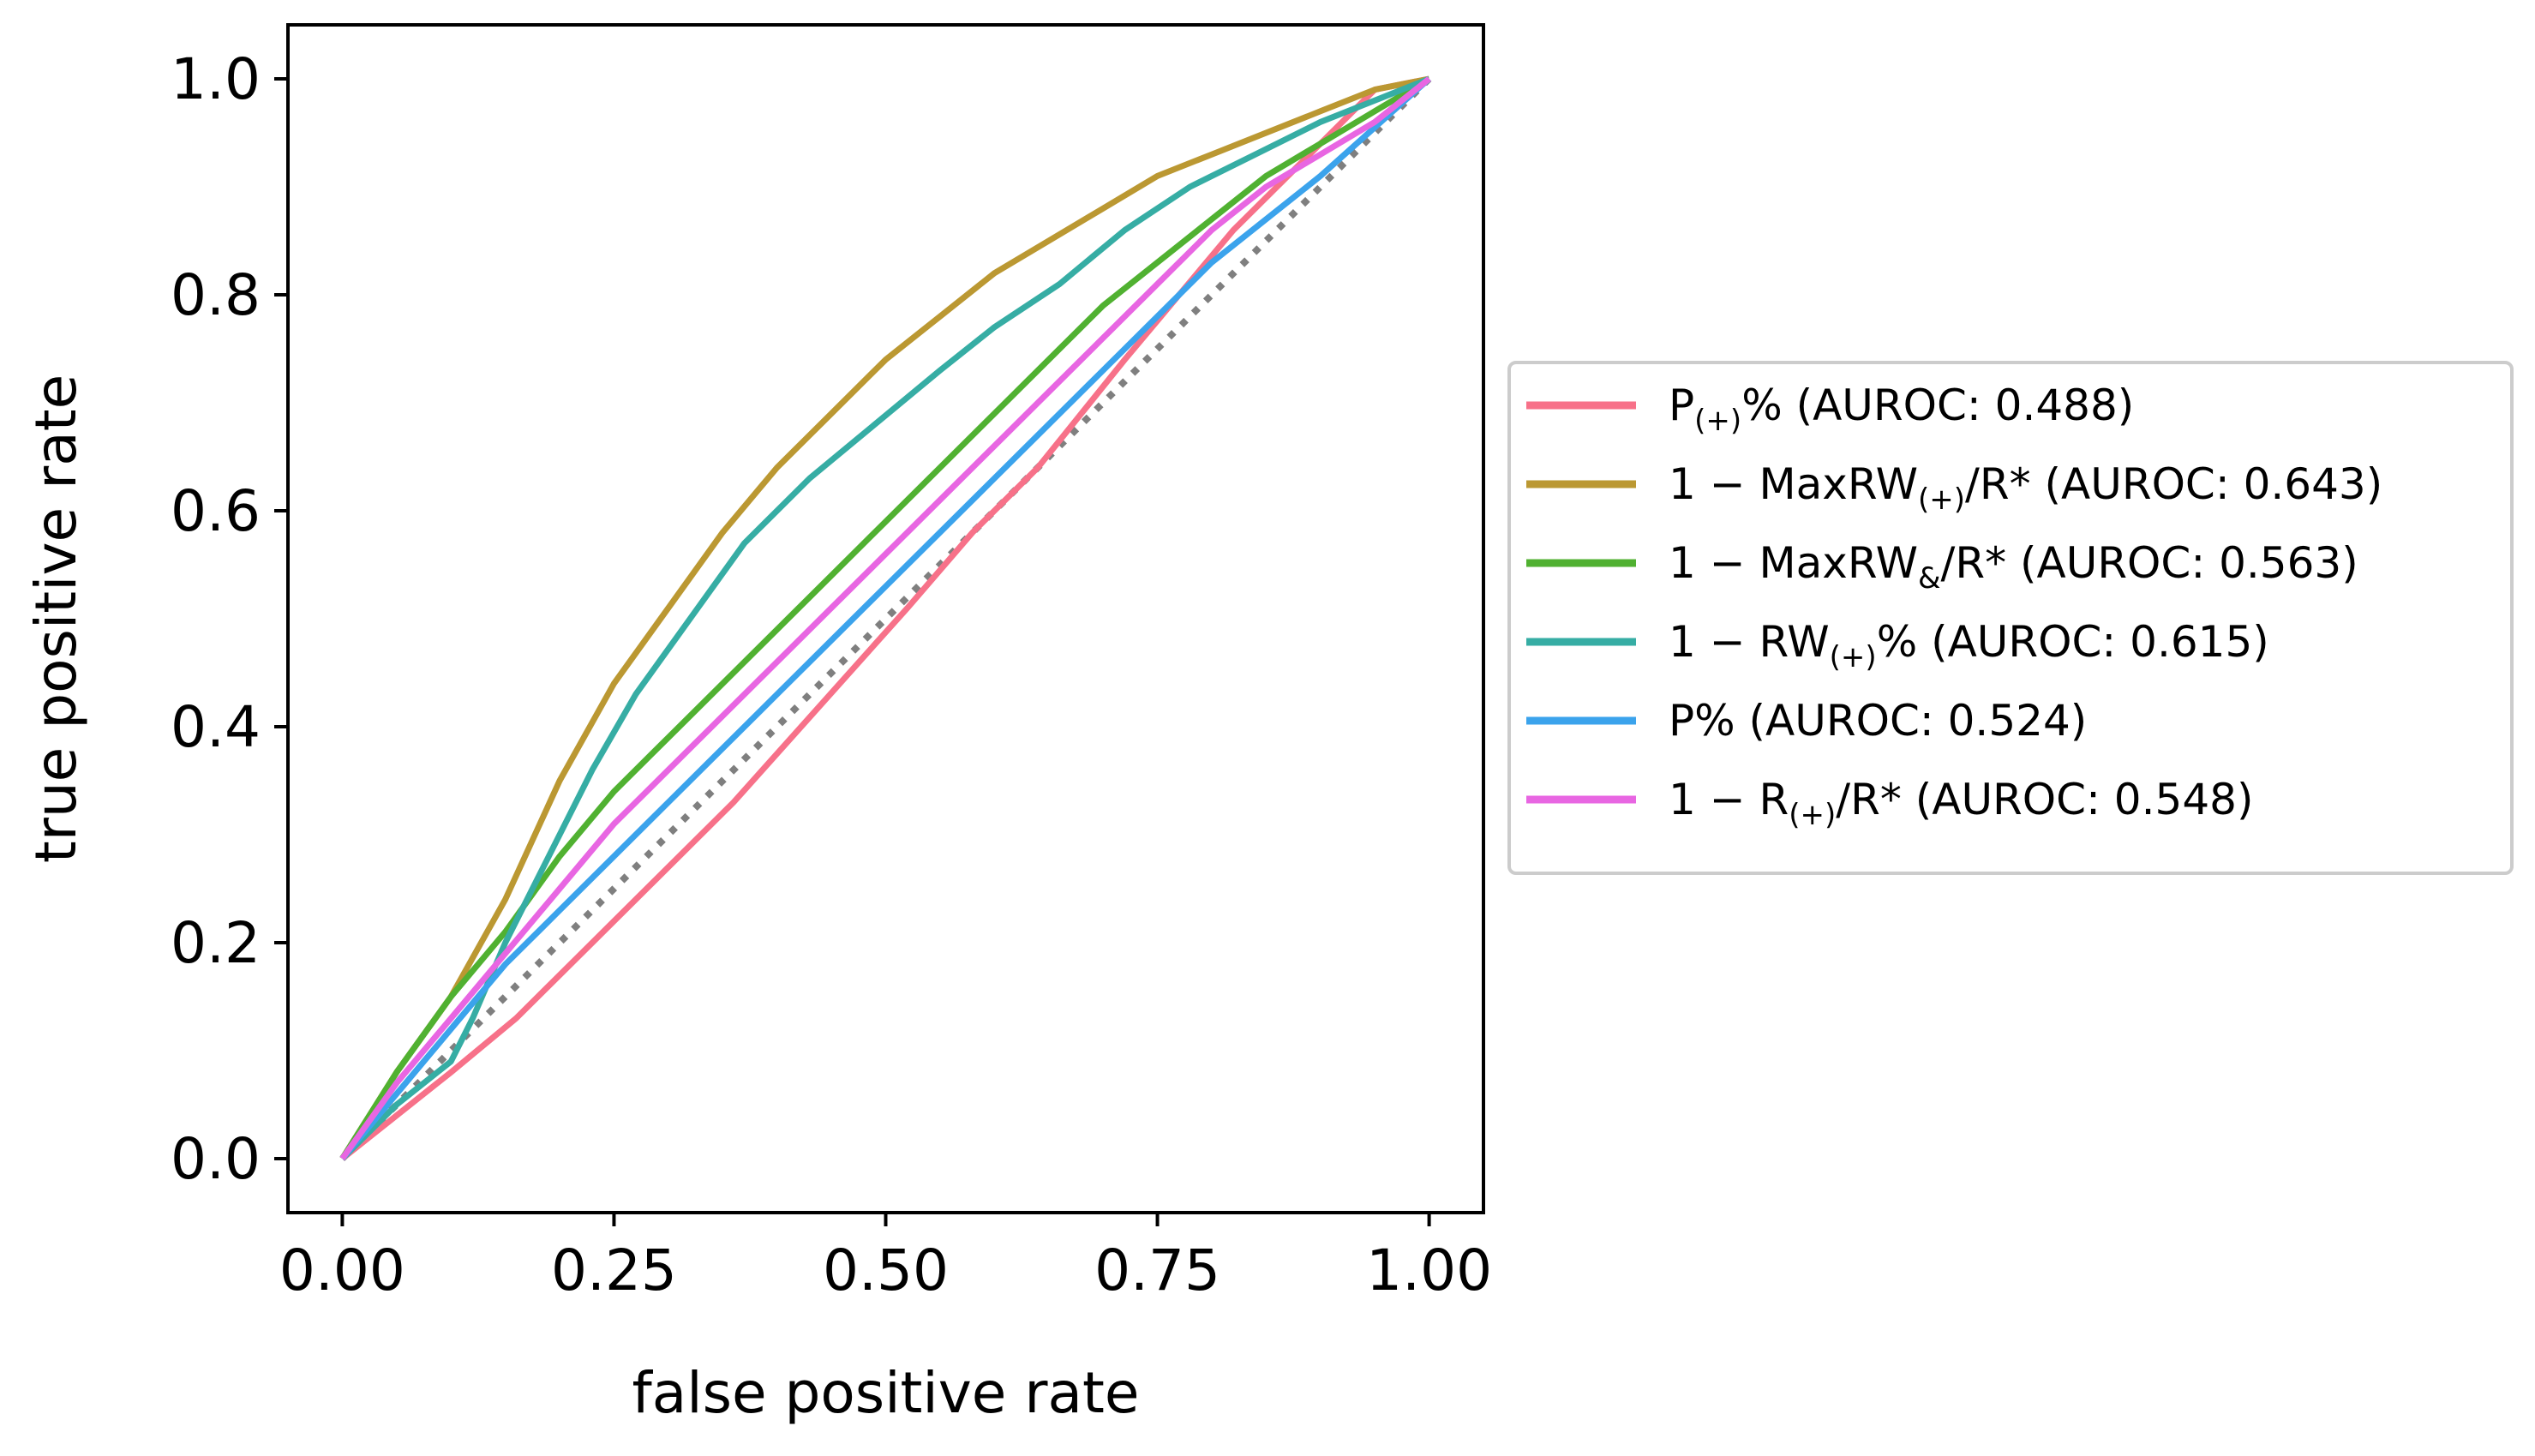 Image resolution: width=2535 pixels, height=1456 pixels. What do you see at coordinates (1157, 1270) in the screenshot?
I see `x-tick-label: 0.75` at bounding box center [1157, 1270].